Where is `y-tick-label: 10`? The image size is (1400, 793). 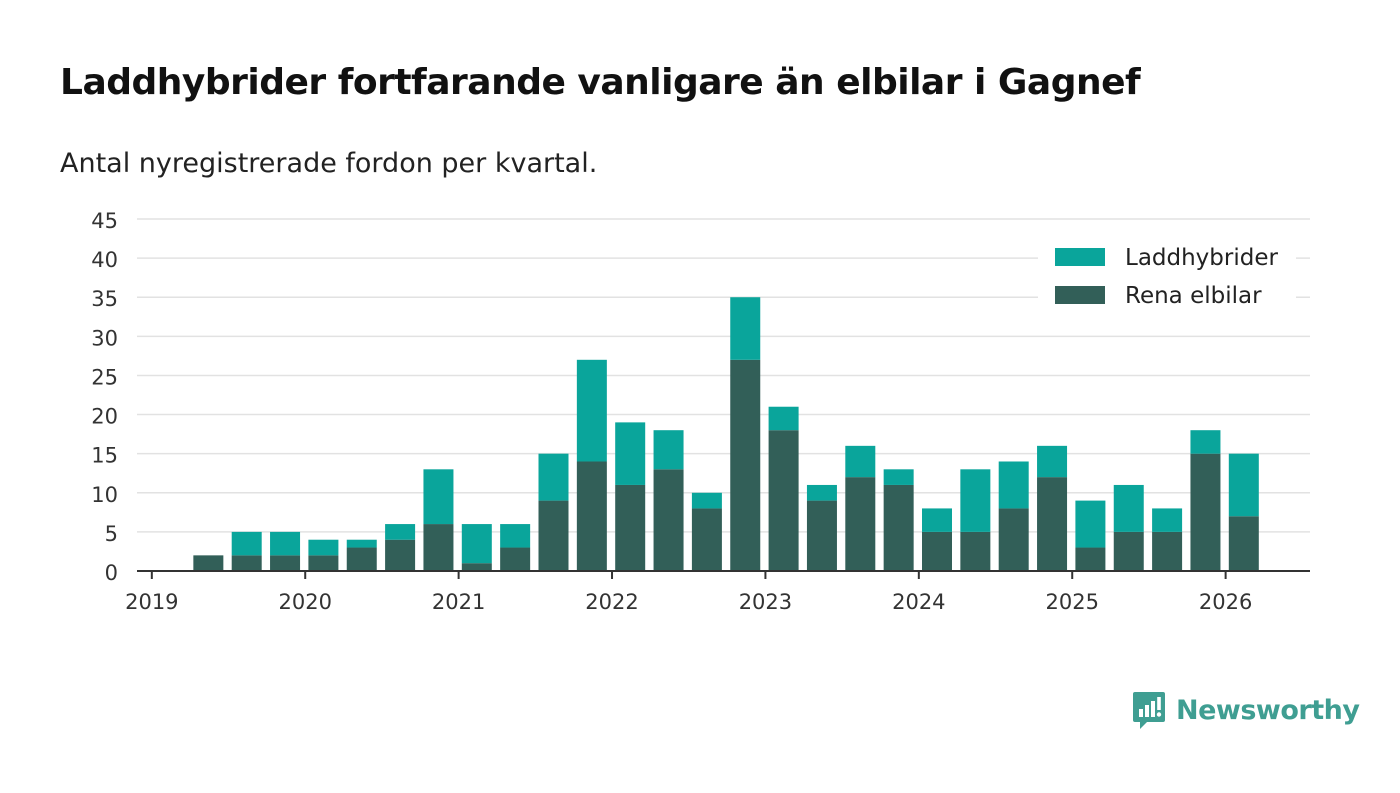 y-tick-label: 10 is located at coordinates (104, 495).